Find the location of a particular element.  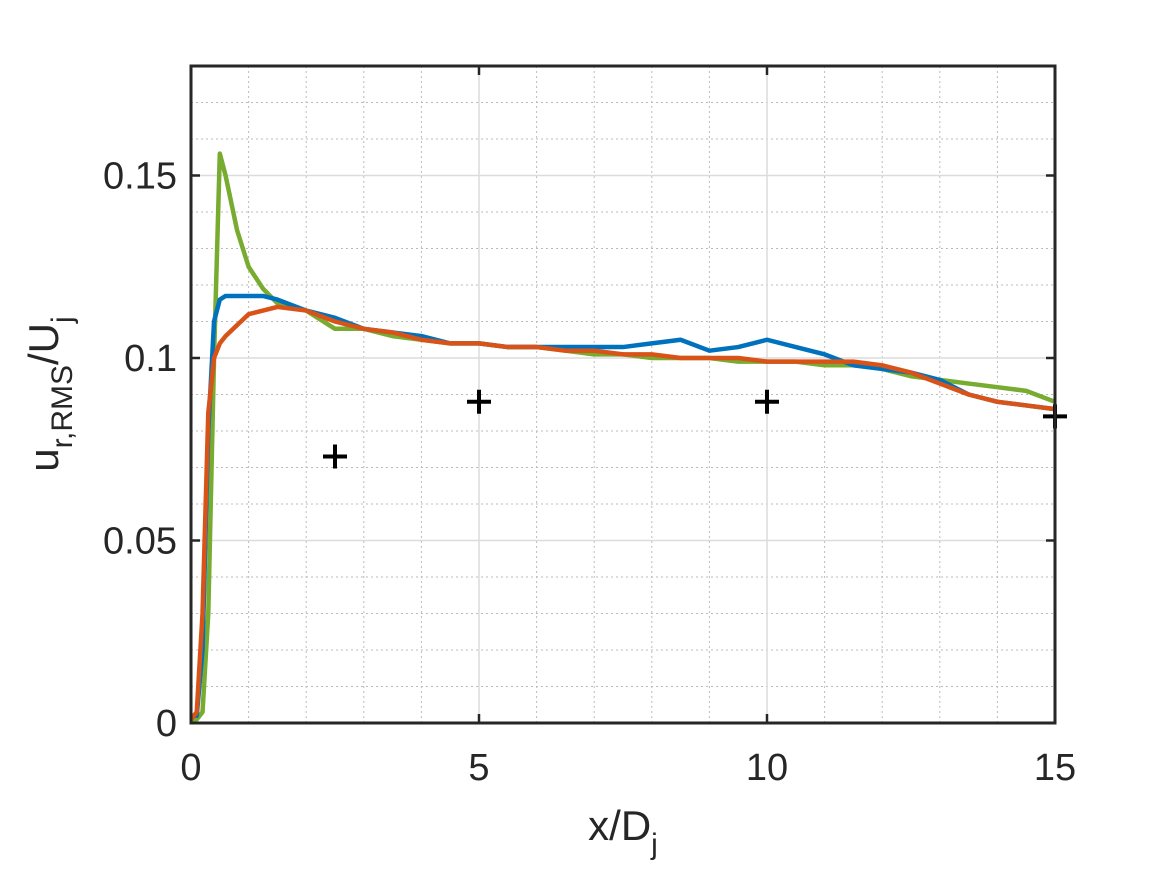

y-label-text2: /U is located at coordinates (43, 344).